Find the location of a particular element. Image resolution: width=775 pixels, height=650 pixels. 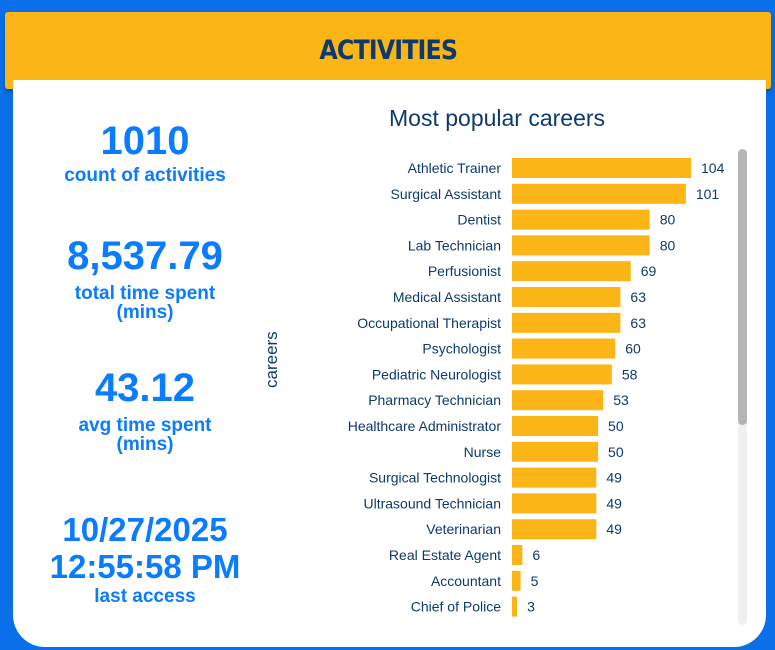

y-axis-title: careers is located at coordinates (271, 359).